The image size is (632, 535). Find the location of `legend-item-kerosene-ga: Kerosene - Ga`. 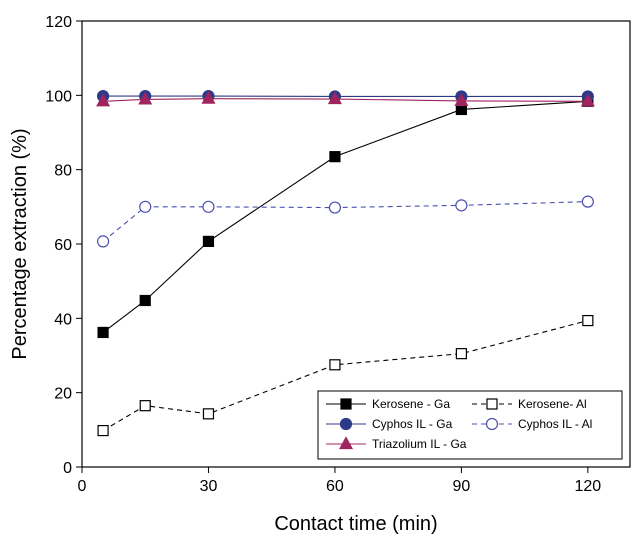

legend-item-kerosene-ga: Kerosene - Ga is located at coordinates (388, 404).